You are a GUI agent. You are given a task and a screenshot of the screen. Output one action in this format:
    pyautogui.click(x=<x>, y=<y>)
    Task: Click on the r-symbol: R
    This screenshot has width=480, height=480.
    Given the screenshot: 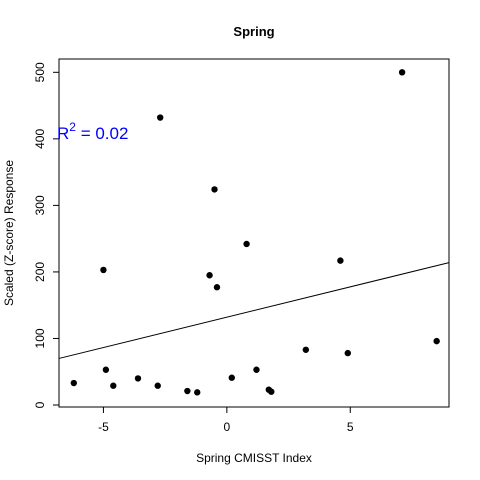 What is the action you would take?
    pyautogui.click(x=63, y=133)
    